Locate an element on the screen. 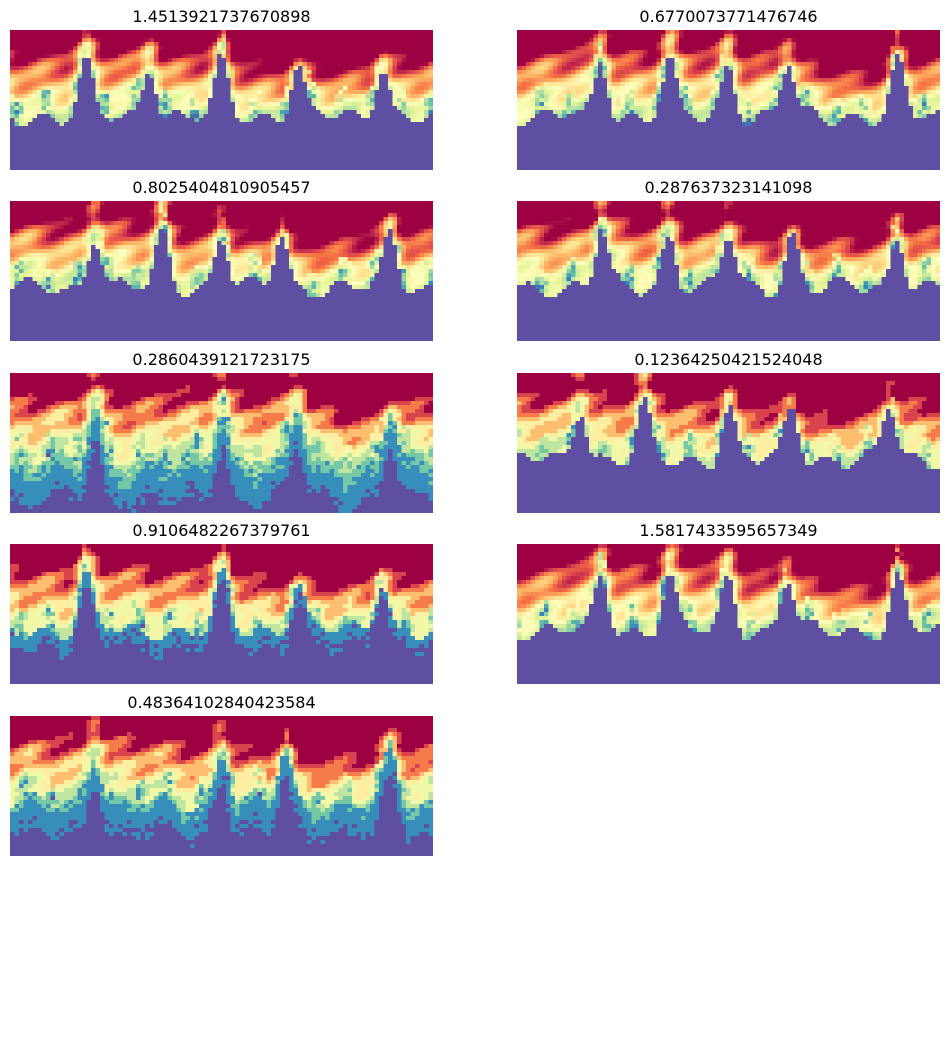  panel-title-2: 0.6770073771476746 is located at coordinates (728, 17).